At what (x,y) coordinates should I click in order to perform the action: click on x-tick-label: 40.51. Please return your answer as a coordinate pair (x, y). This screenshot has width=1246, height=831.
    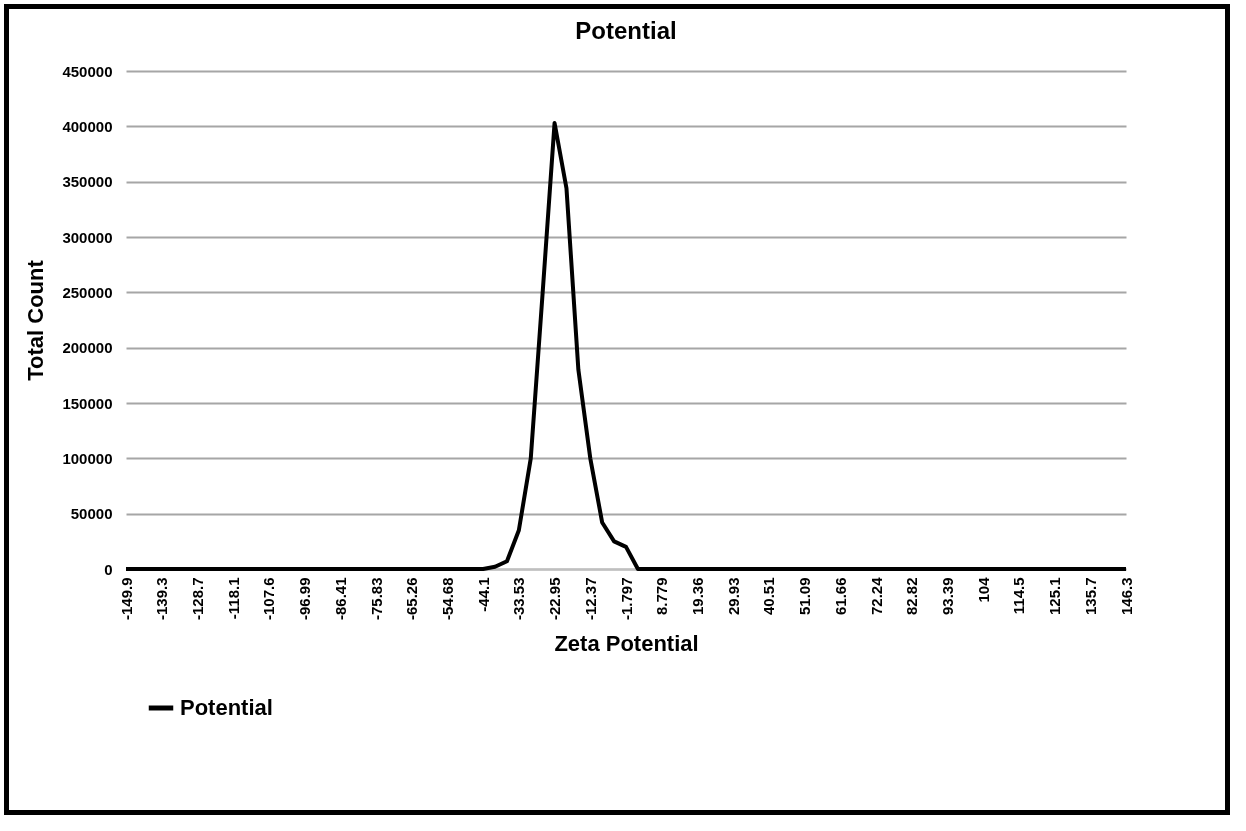
    Looking at the image, I should click on (769, 596).